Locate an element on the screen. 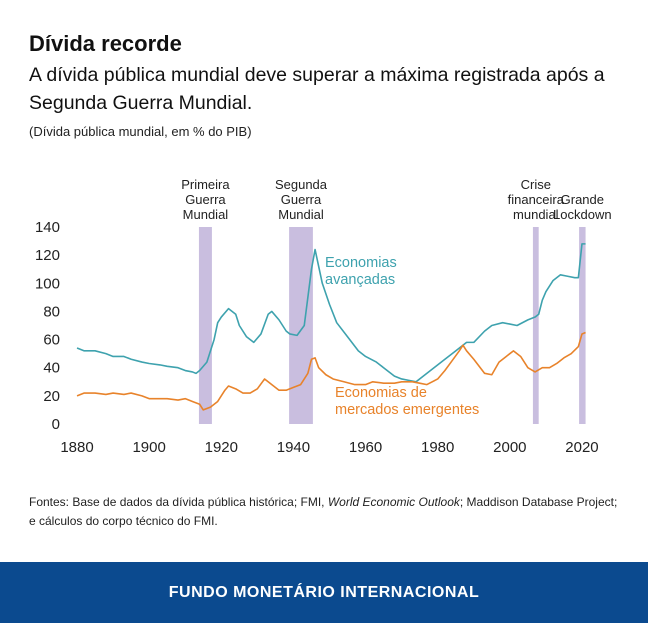 This screenshot has height=623, width=648. footer: FUNDO MONETÁRIO INTERNACIONAL is located at coordinates (324, 592).